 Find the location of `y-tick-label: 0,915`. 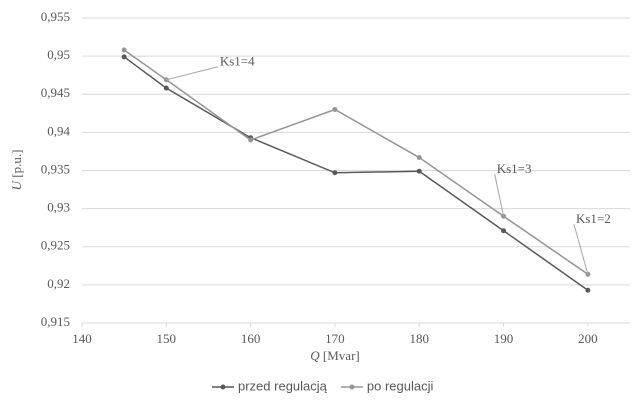

y-tick-label: 0,915 is located at coordinates (55, 321).